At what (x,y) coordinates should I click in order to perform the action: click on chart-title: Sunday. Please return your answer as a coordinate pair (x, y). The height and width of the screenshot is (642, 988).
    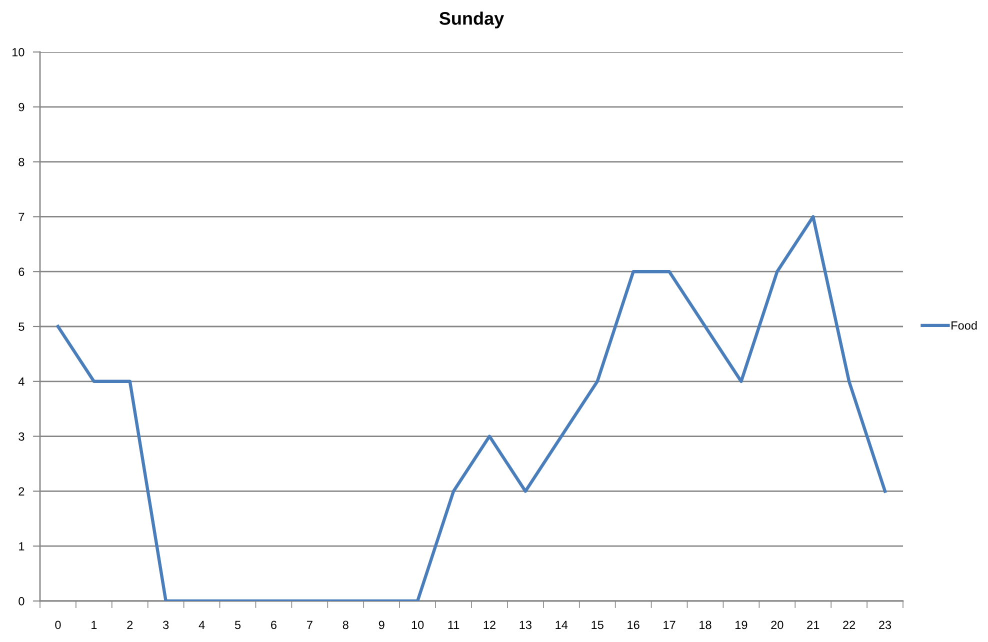
    Looking at the image, I should click on (471, 20).